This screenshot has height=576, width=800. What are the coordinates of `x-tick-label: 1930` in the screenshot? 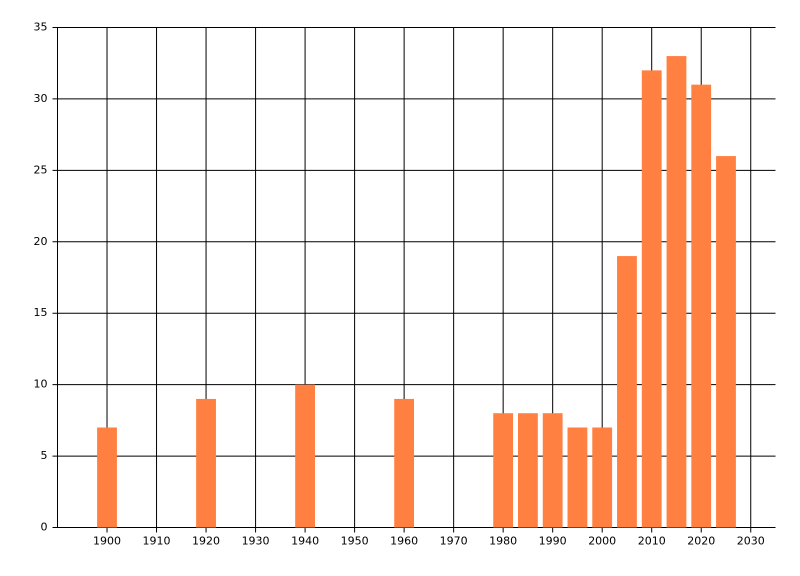 It's located at (256, 541).